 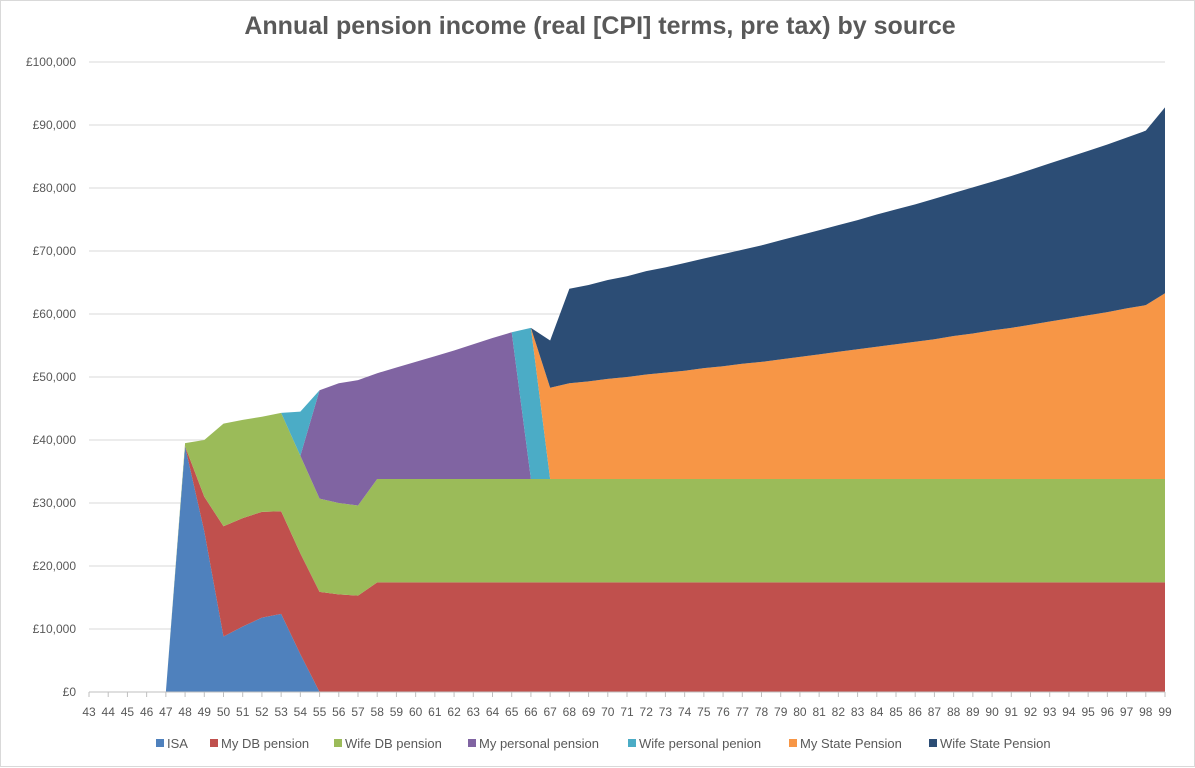 I want to click on x-tick-label: 66, so click(x=531, y=712).